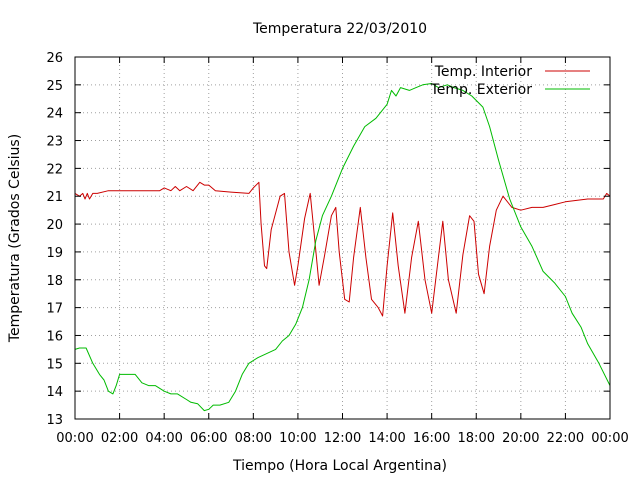 The image size is (640, 480). What do you see at coordinates (54, 239) in the screenshot?
I see `y-tick-labels: 13 14 15 16 17 18 19 20 21 22 23 24 25 26` at bounding box center [54, 239].